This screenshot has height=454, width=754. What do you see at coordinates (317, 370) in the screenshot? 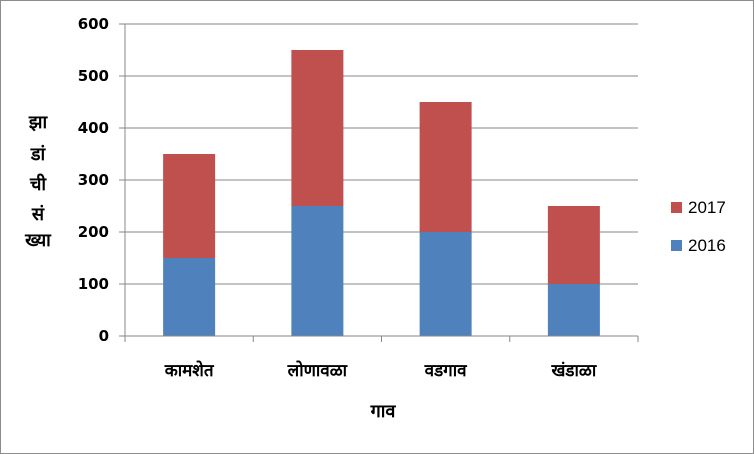
I see `x-category-label: लोणावळा` at bounding box center [317, 370].